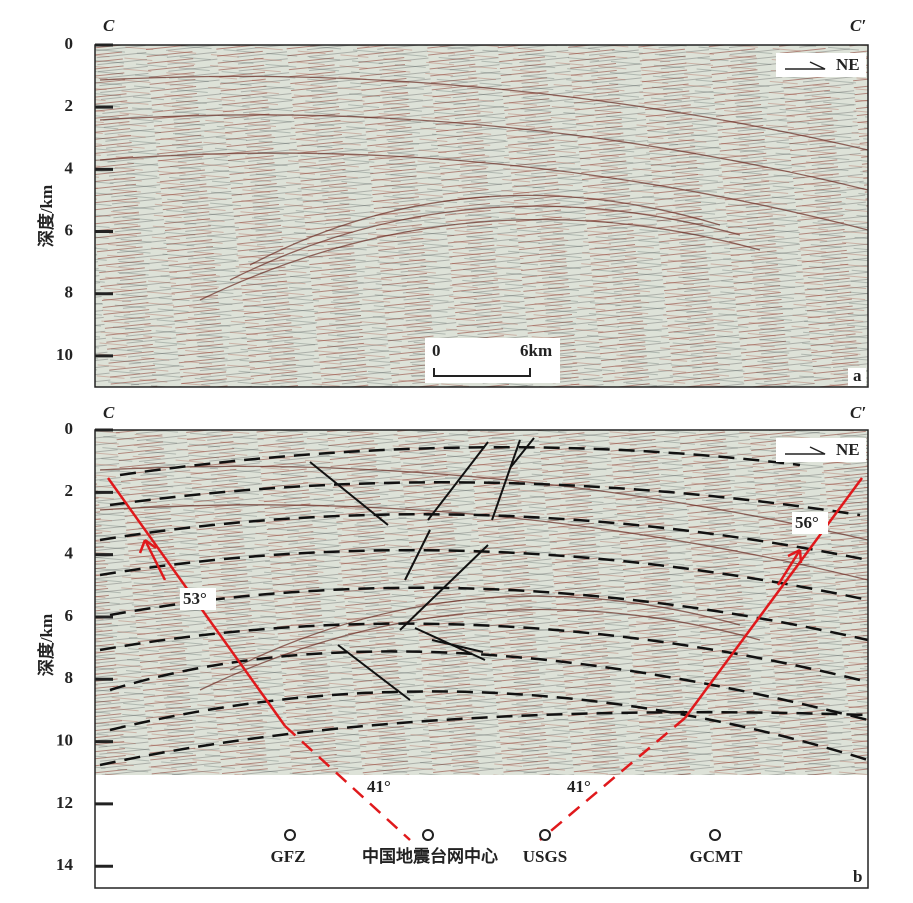 The height and width of the screenshot is (903, 913). What do you see at coordinates (717, 856) in the screenshot?
I see `station-label: GCMT` at bounding box center [717, 856].